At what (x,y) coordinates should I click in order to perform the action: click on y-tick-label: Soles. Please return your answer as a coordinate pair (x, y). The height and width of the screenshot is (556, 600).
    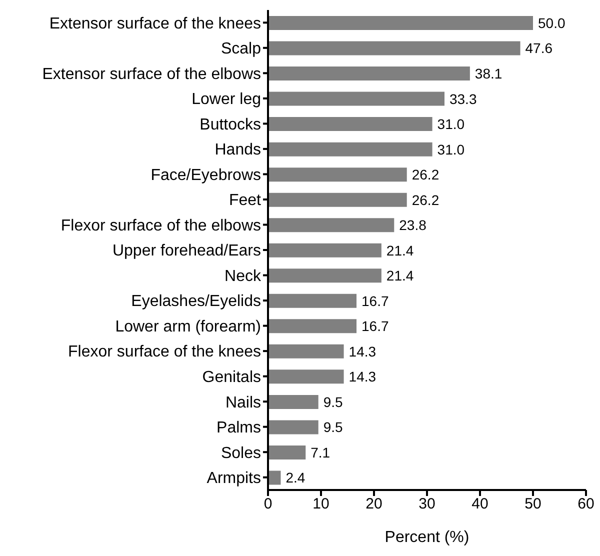
    Looking at the image, I should click on (240, 453).